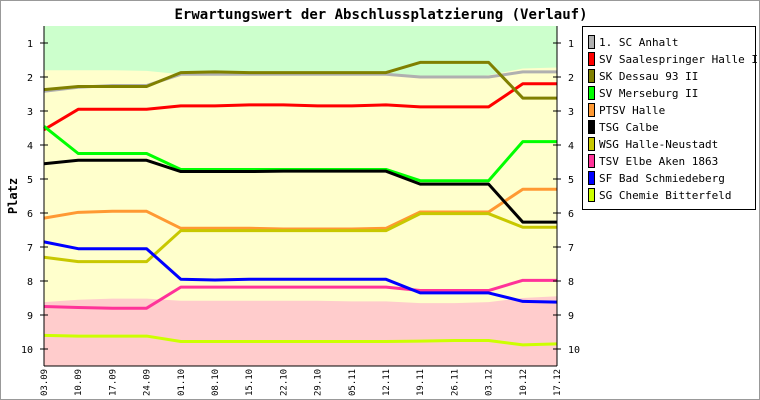  Describe the element at coordinates (216, 382) in the screenshot. I see `x-tick-label: 08.10` at that location.